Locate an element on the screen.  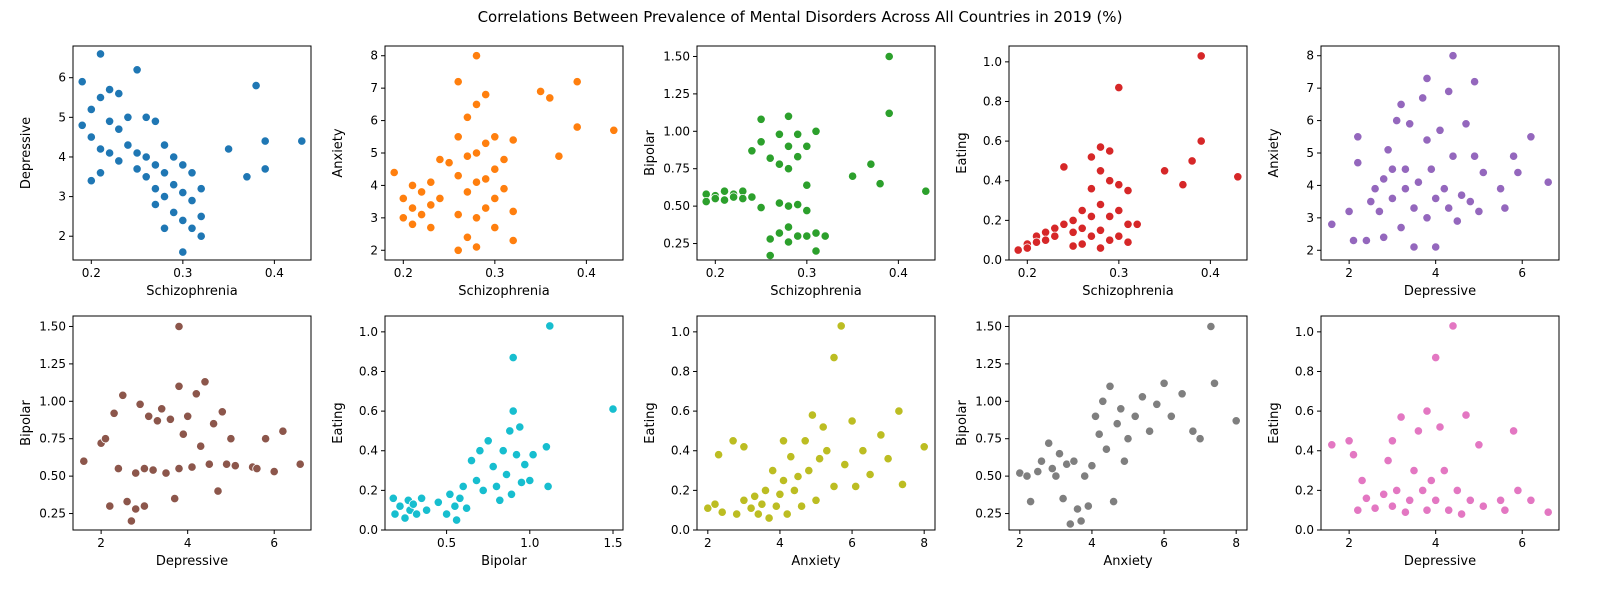
y-tick-label: 0.4 is located at coordinates (368, 451).